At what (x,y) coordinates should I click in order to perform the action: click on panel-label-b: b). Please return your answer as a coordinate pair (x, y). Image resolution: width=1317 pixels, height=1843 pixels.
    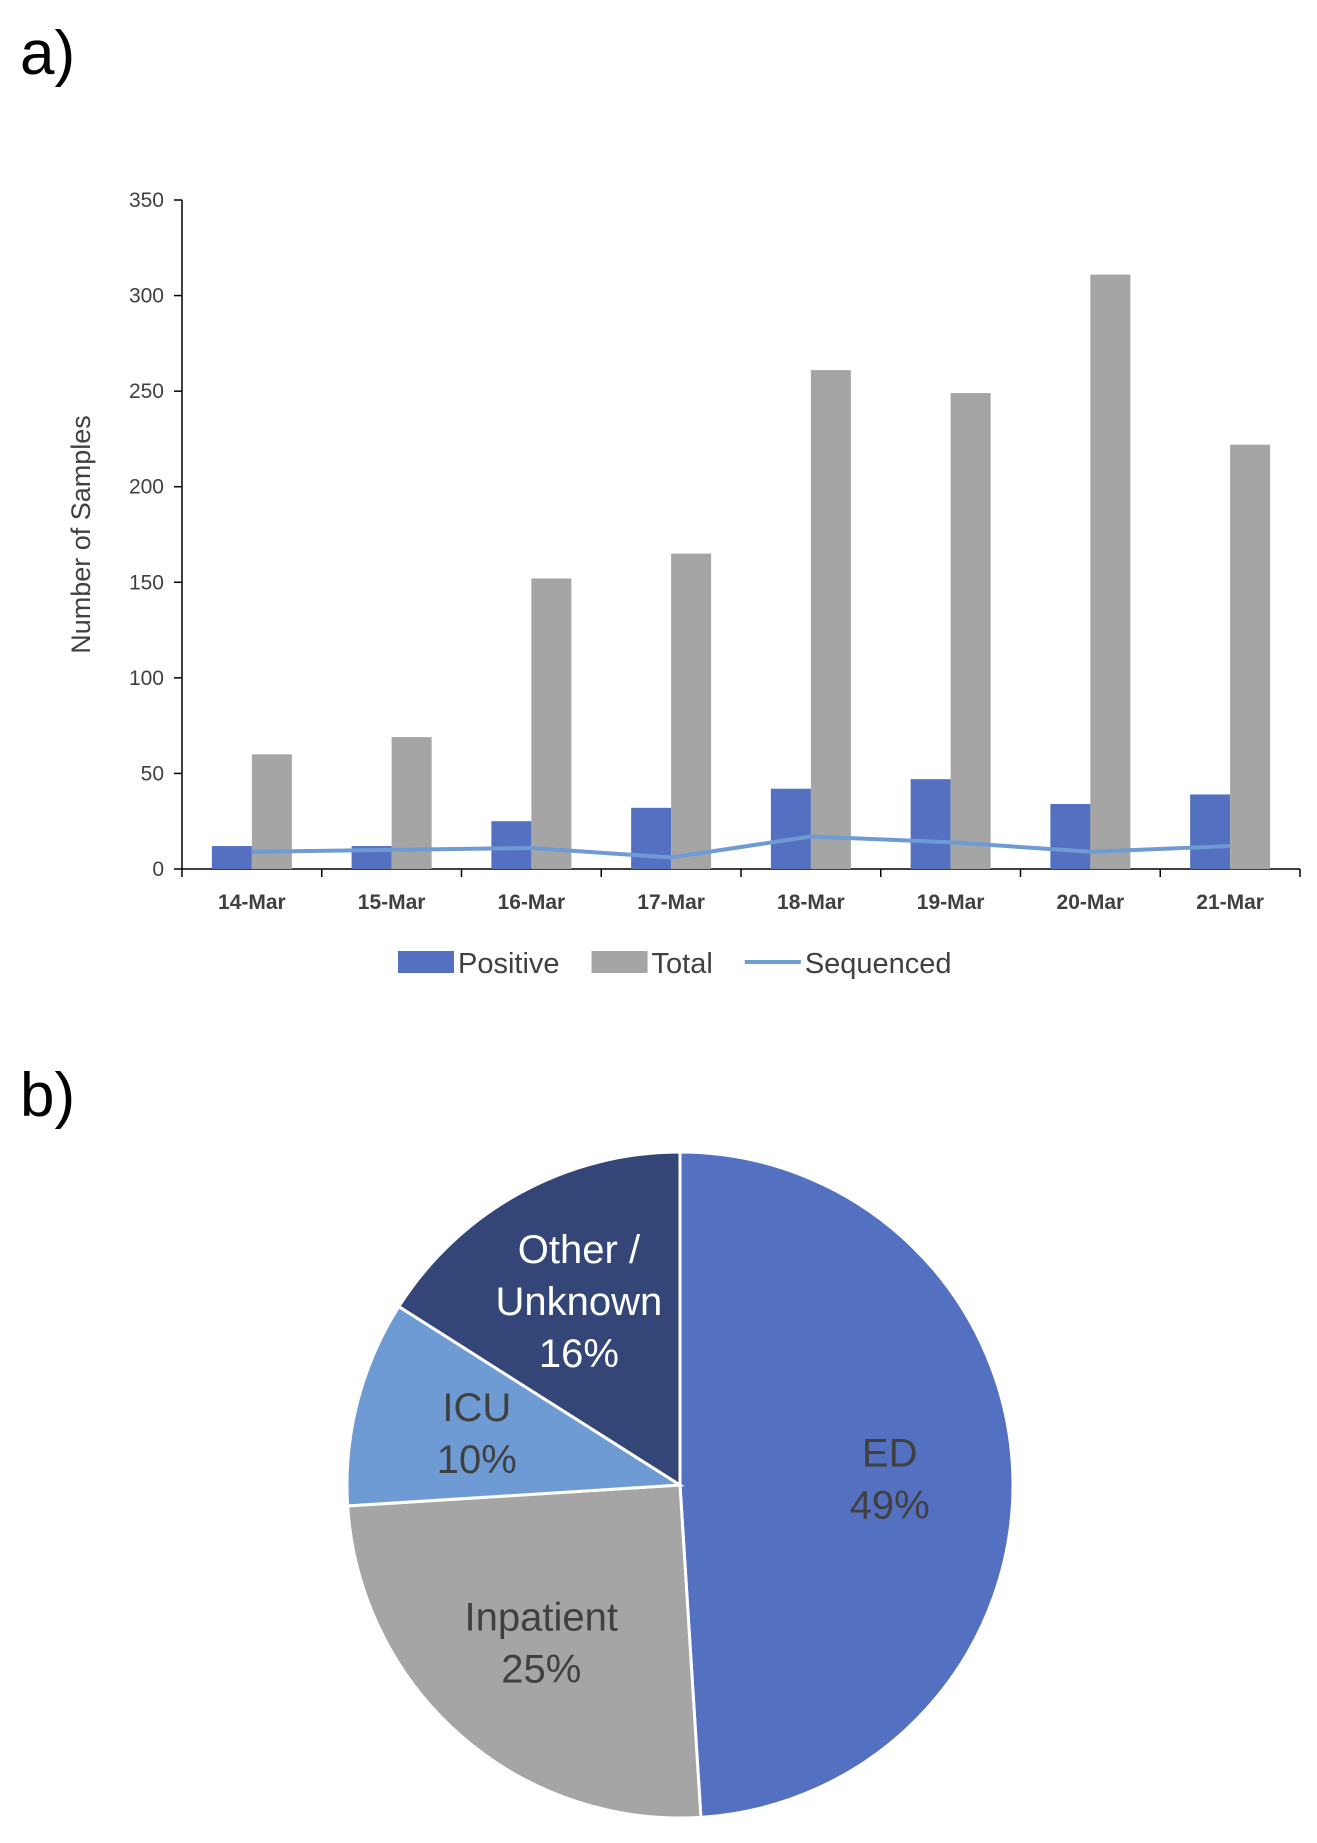
    Looking at the image, I should click on (48, 1095).